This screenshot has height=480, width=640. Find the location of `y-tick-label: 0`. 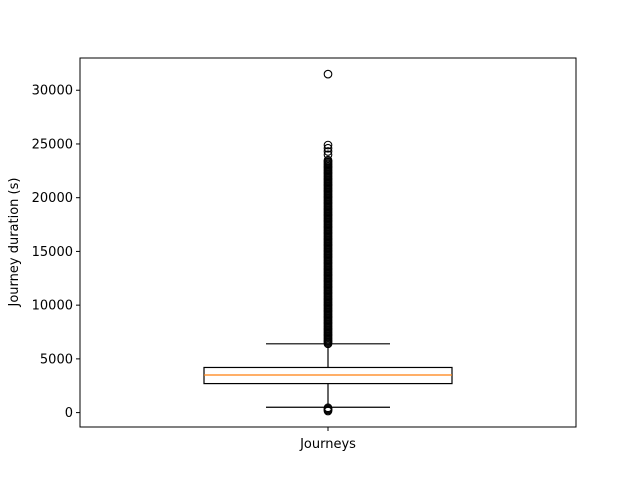

y-tick-label: 0 is located at coordinates (69, 413).